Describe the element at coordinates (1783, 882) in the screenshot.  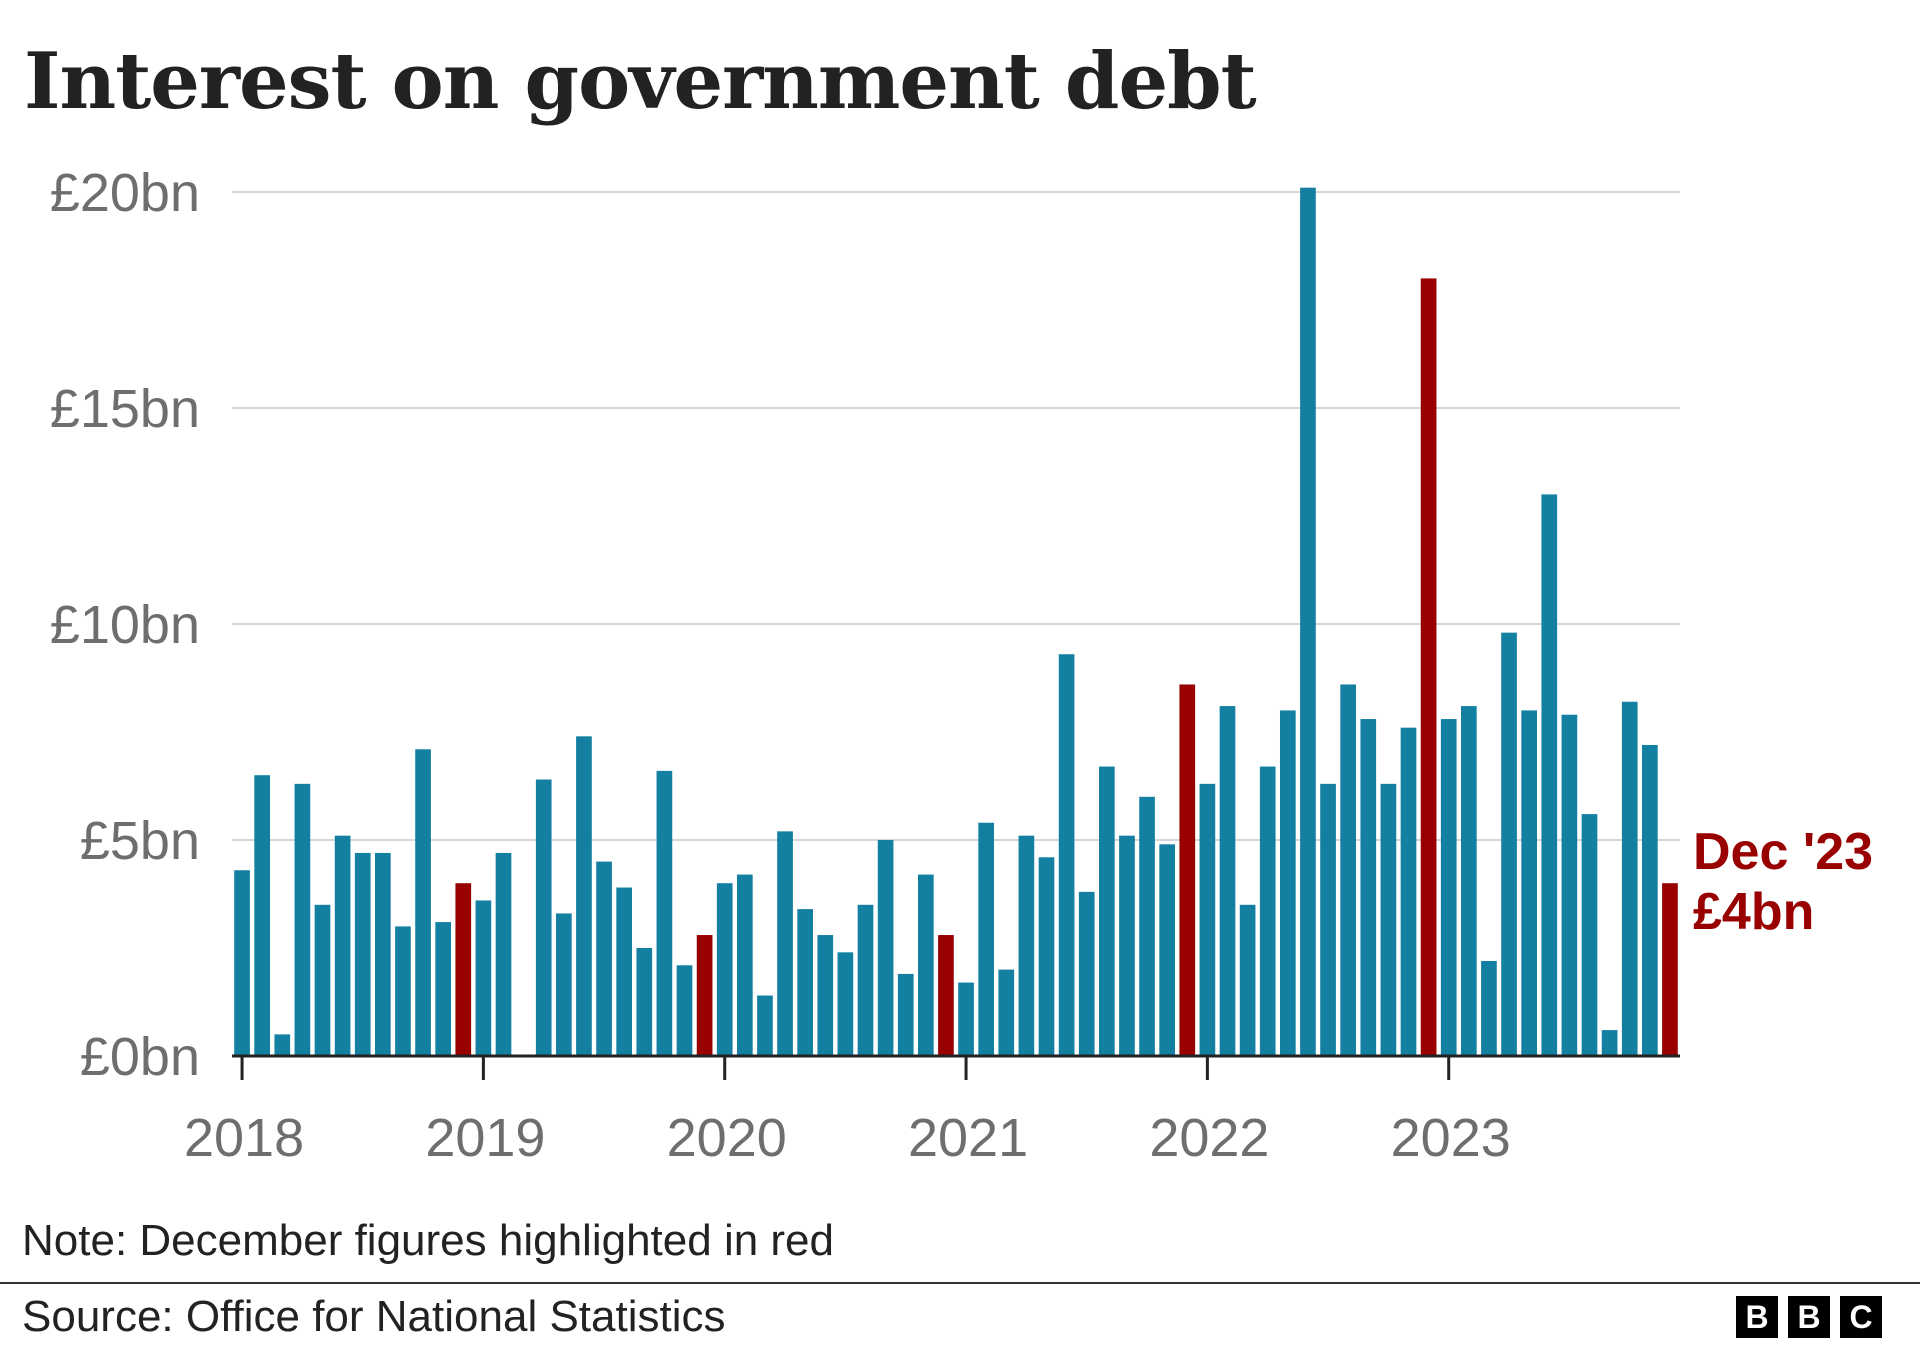
I see `annotation: Dec '23 £4bn` at that location.